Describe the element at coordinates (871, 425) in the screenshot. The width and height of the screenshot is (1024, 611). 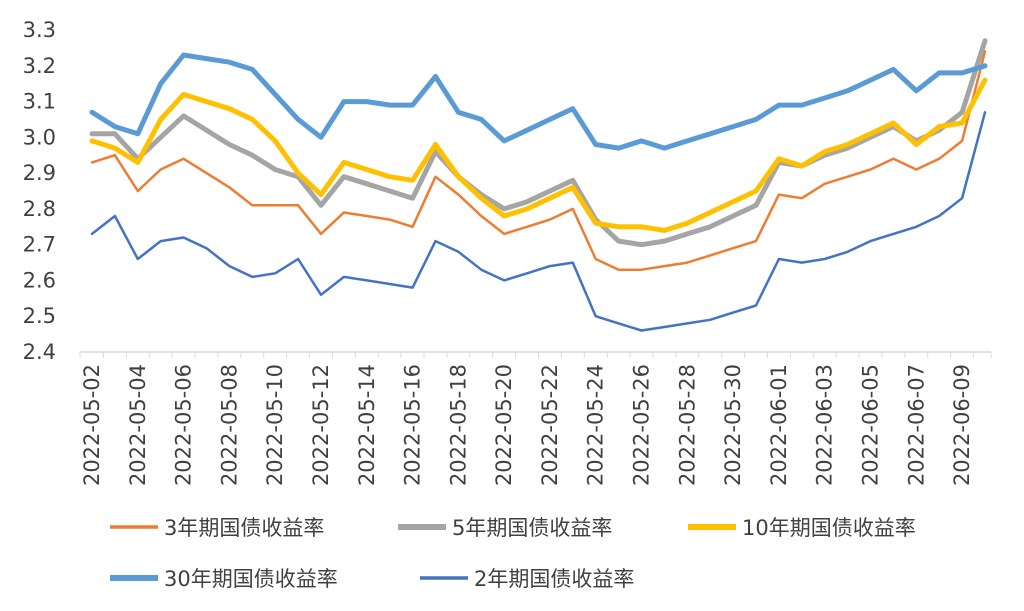
I see `x-tick-label: 2022-06-05` at that location.